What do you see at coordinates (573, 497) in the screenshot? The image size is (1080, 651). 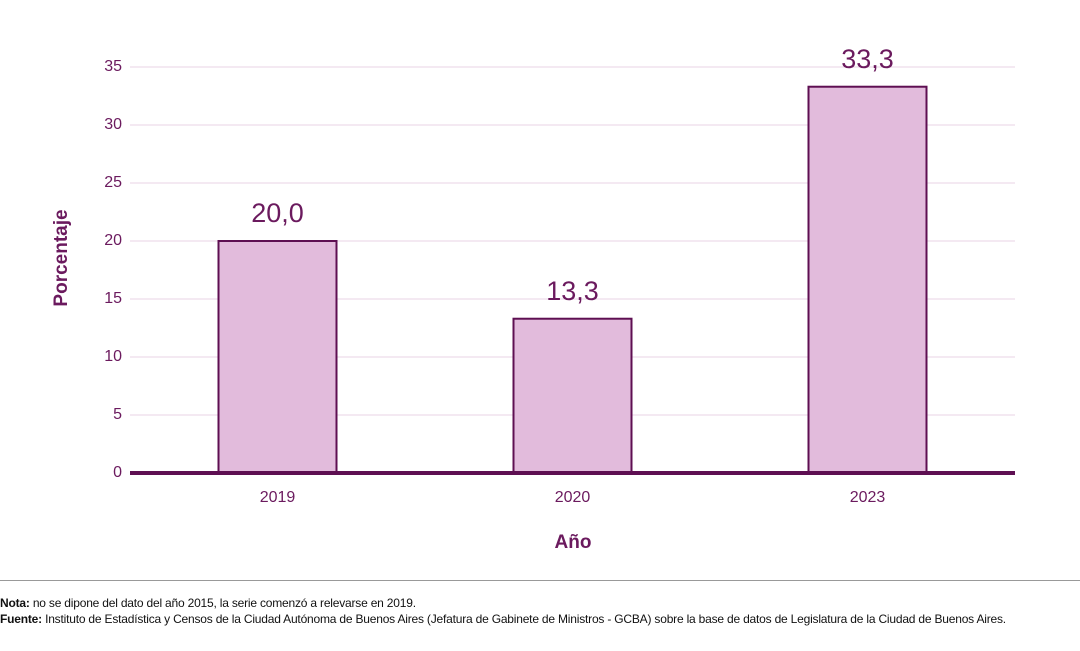 I see `x-tick-label: 2020` at bounding box center [573, 497].